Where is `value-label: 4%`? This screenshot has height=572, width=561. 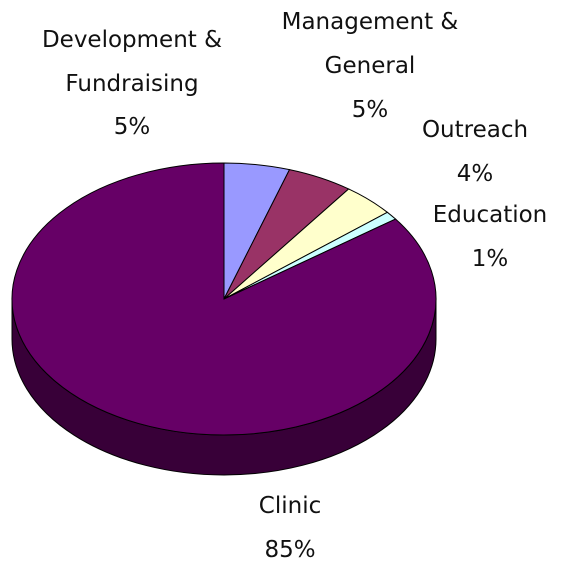 value-label: 4% is located at coordinates (475, 174).